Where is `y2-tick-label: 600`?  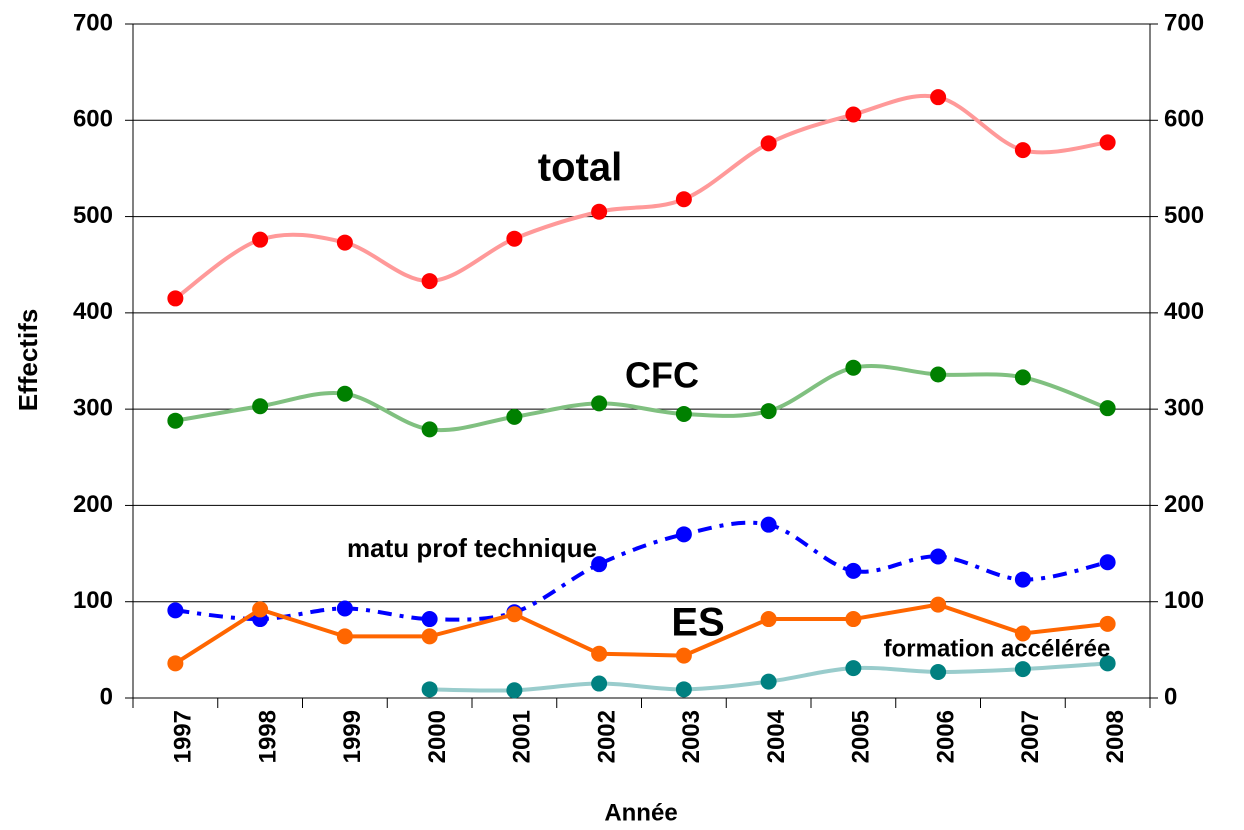
y2-tick-label: 600 is located at coordinates (1184, 119).